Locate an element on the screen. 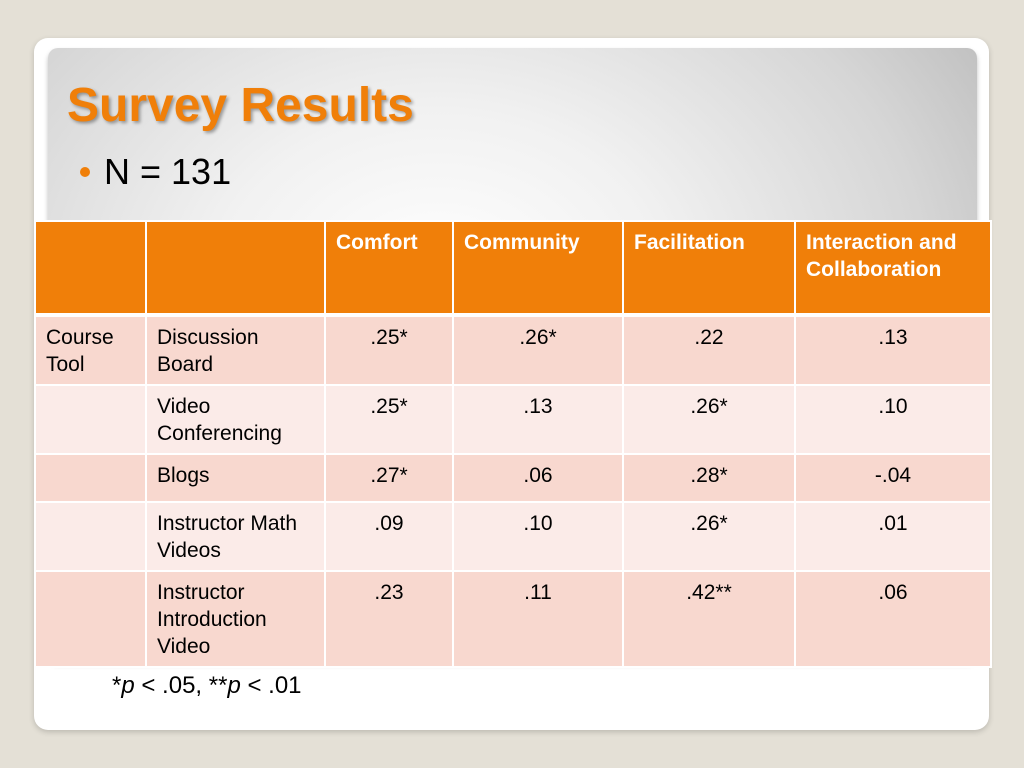 The image size is (1024, 768). footnote-star: * is located at coordinates (117, 685).